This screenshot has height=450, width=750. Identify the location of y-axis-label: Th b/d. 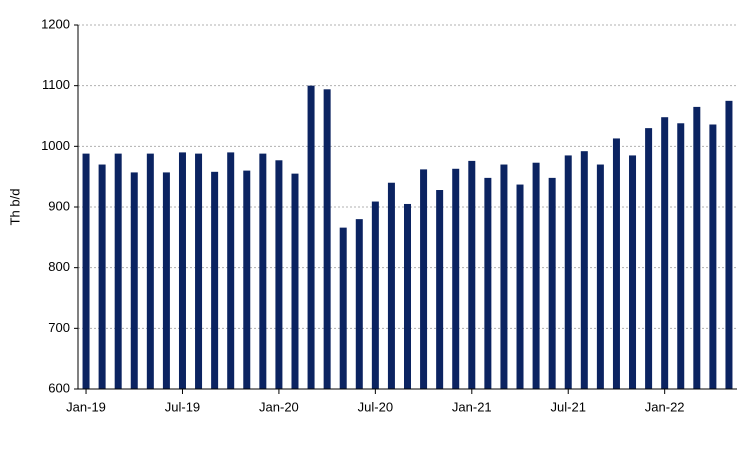
(14, 207).